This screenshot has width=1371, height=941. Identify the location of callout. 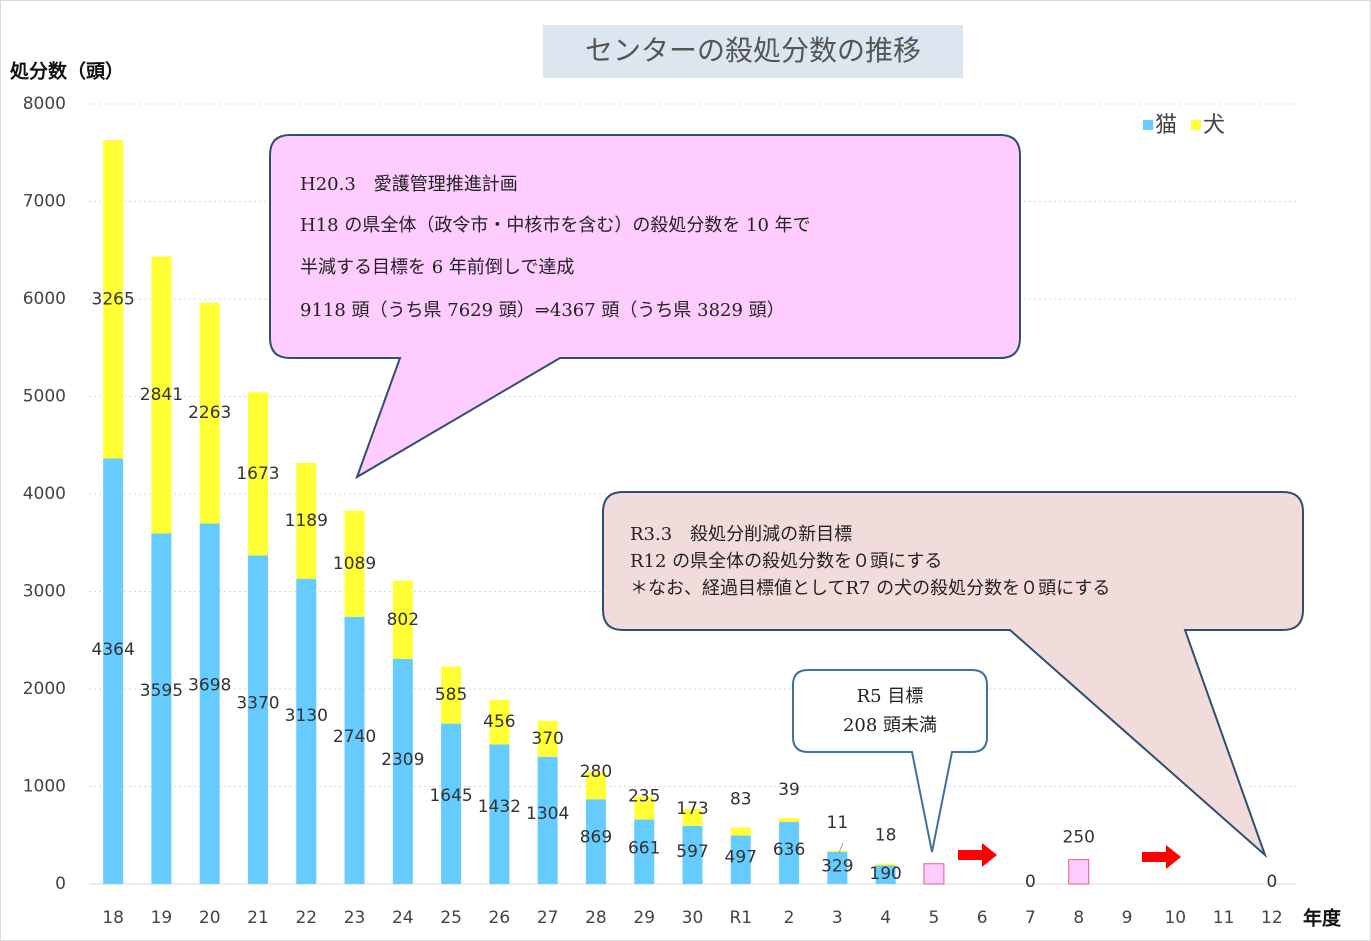
(890, 761).